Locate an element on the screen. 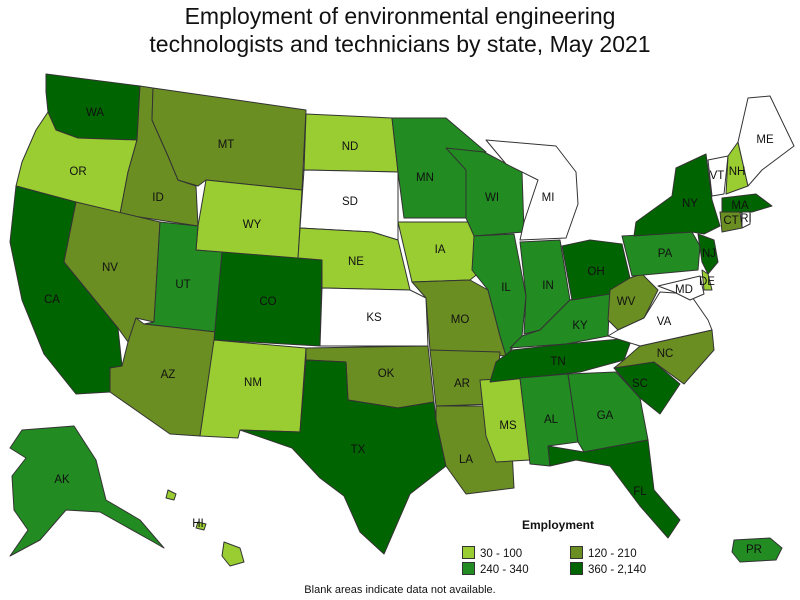 Image resolution: width=800 pixels, height=600 pixels. state-label-pr: PR is located at coordinates (754, 550).